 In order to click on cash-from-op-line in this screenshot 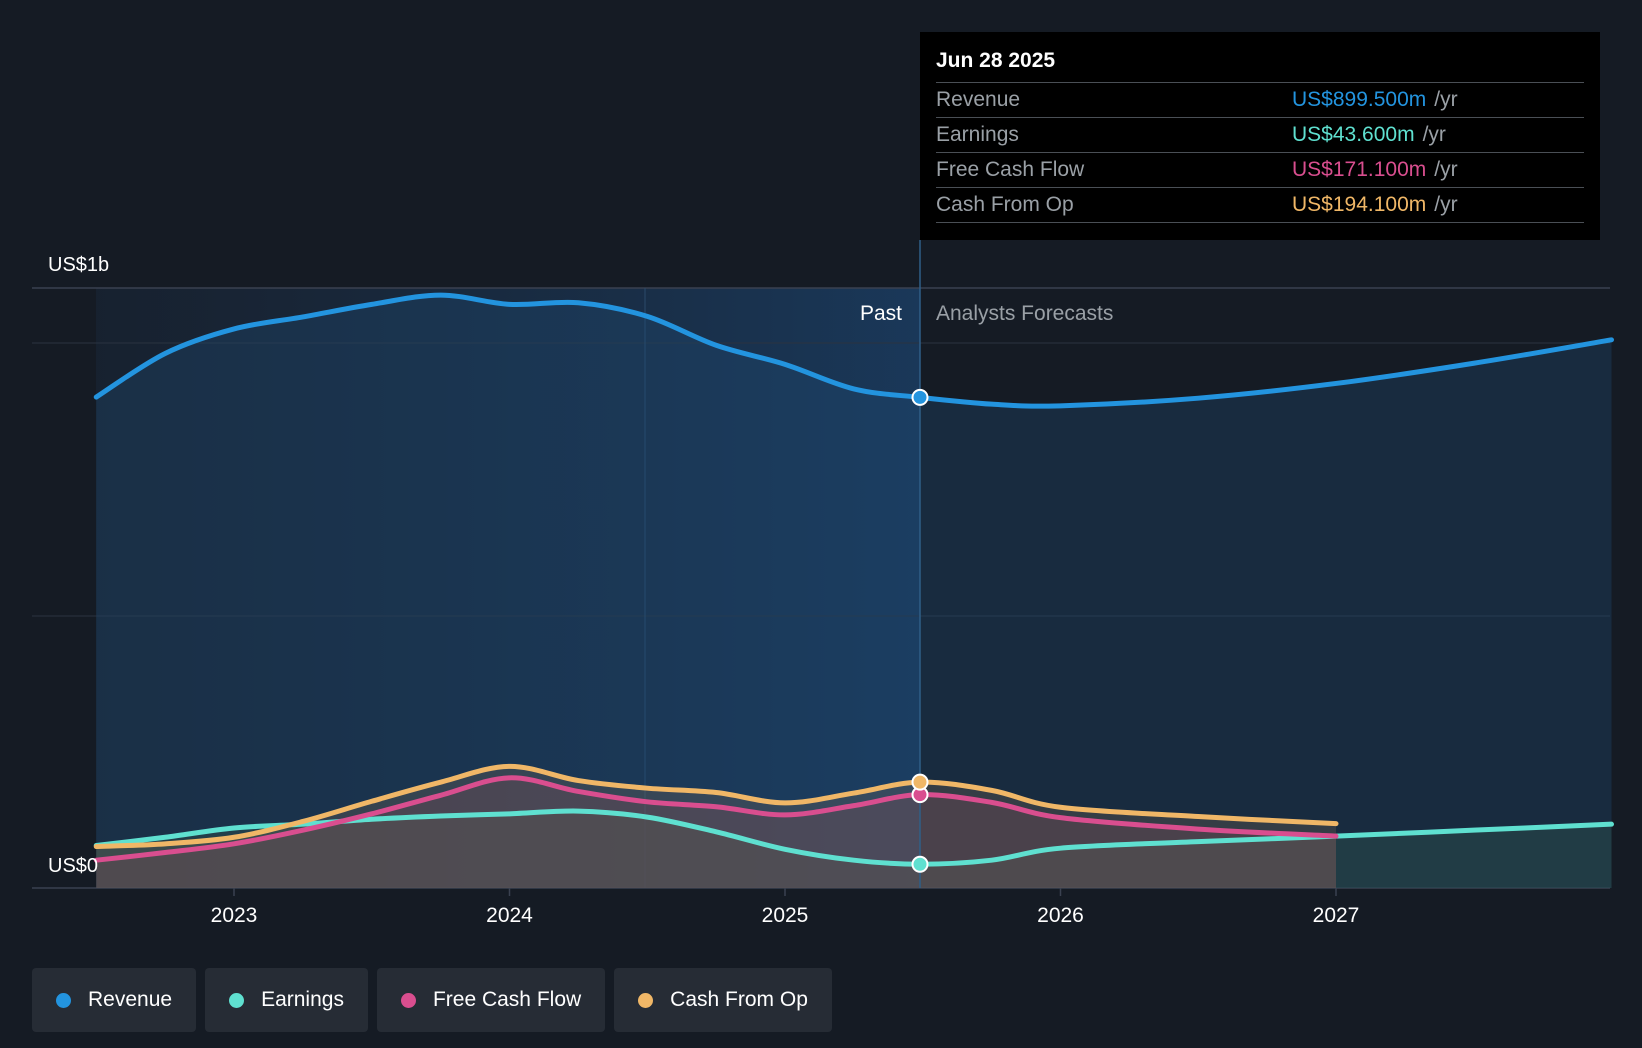, I will do `click(716, 806)`.